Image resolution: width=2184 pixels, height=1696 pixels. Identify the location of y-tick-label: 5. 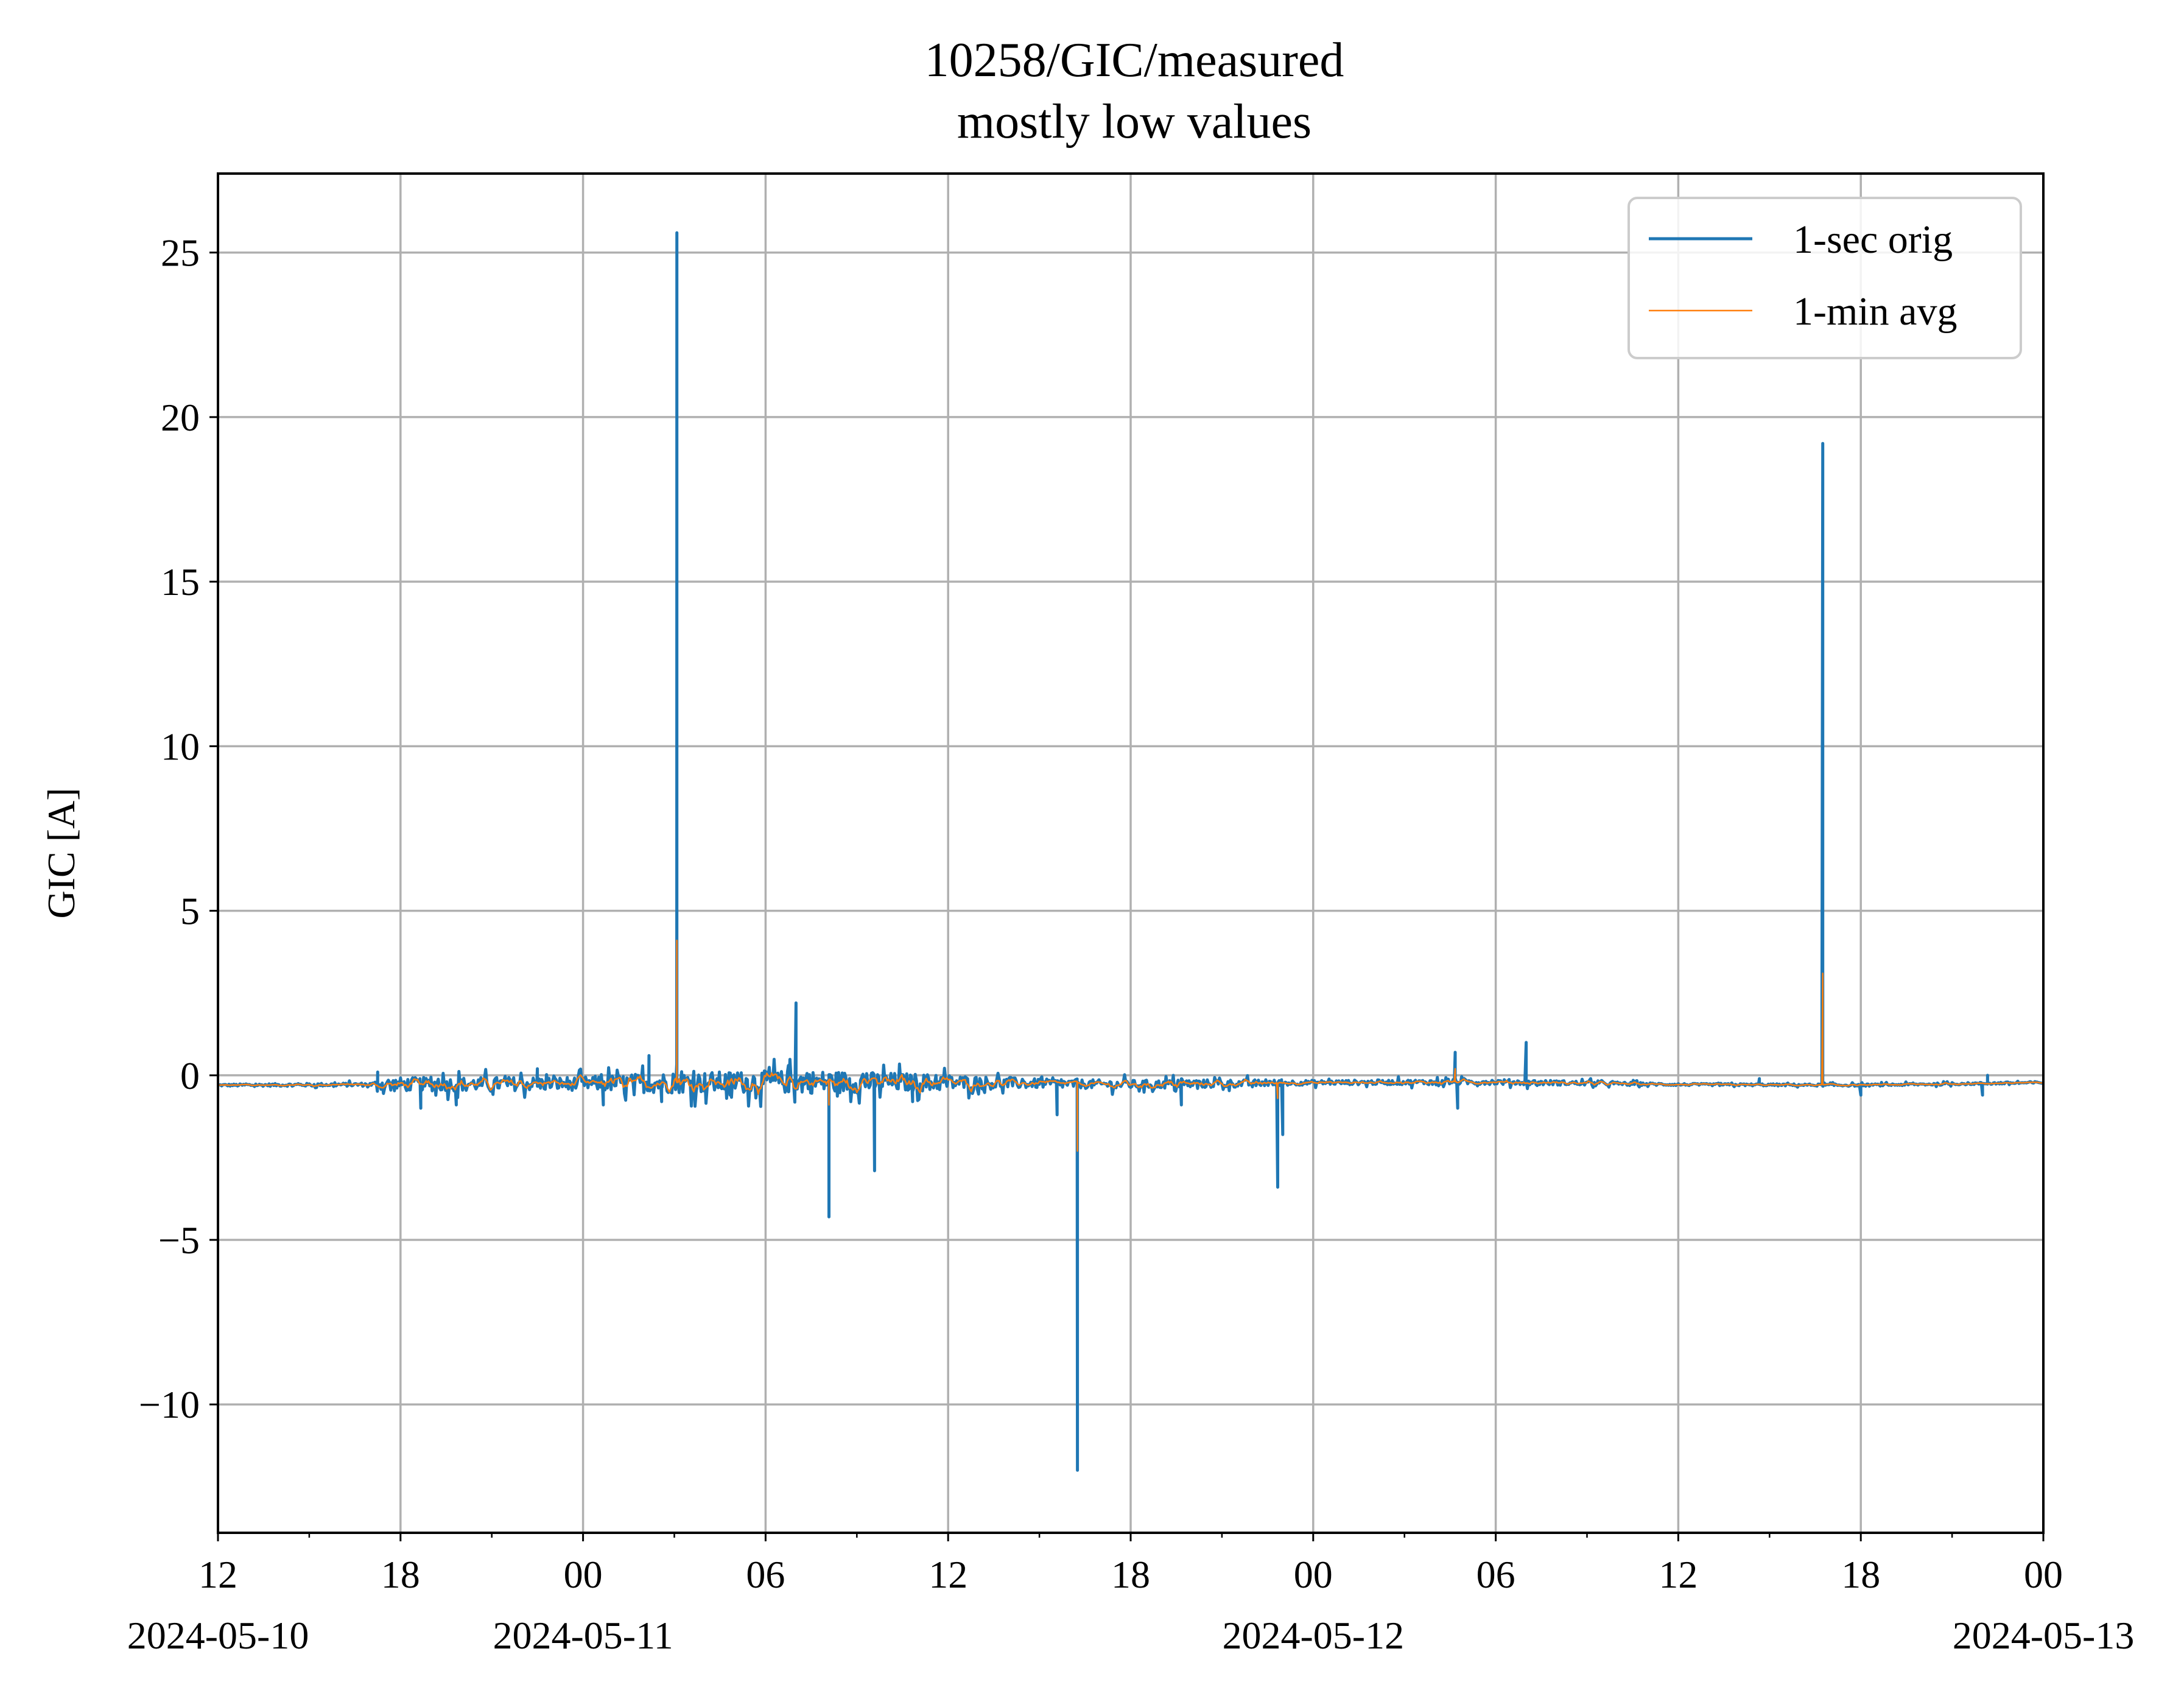
(190, 912).